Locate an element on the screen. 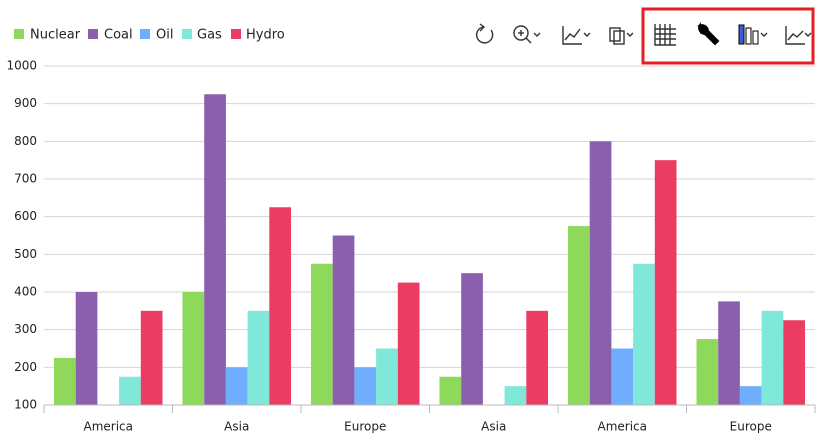  chart-type-button is located at coordinates (576, 35).